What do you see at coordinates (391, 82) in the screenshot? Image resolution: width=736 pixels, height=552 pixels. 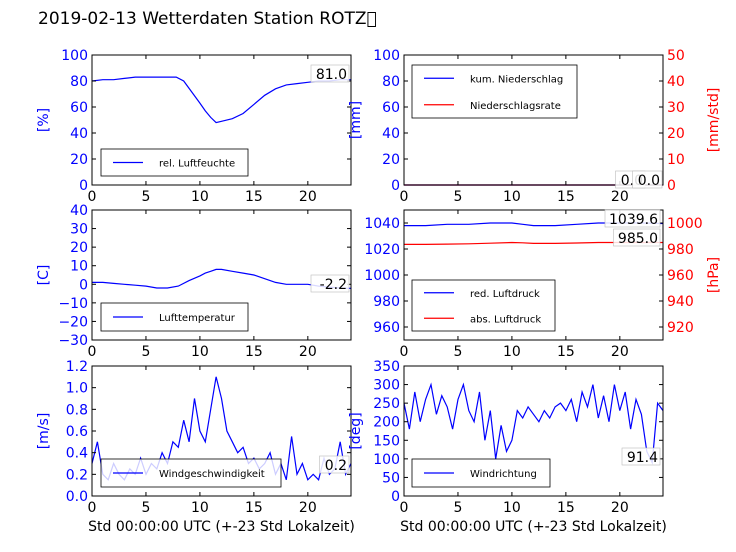 I see `y-tick-label: 80` at bounding box center [391, 82].